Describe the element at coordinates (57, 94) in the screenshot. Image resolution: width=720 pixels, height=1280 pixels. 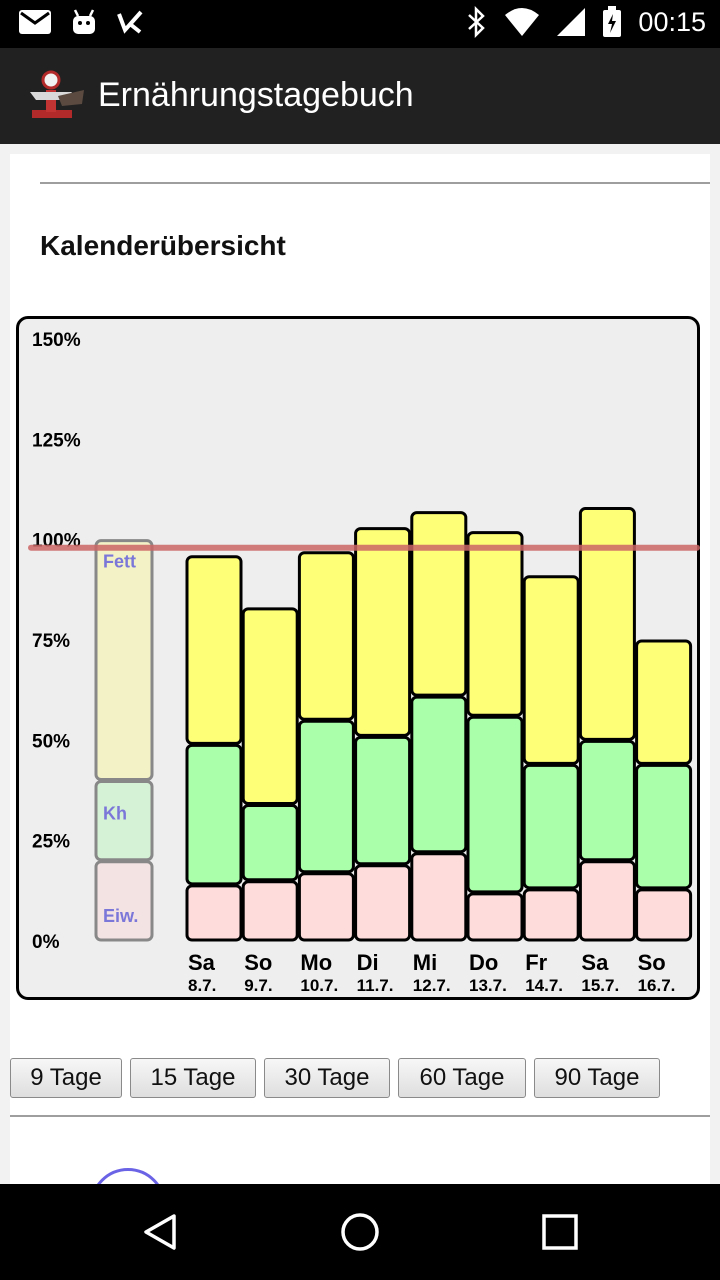
I see `scale-icon` at that location.